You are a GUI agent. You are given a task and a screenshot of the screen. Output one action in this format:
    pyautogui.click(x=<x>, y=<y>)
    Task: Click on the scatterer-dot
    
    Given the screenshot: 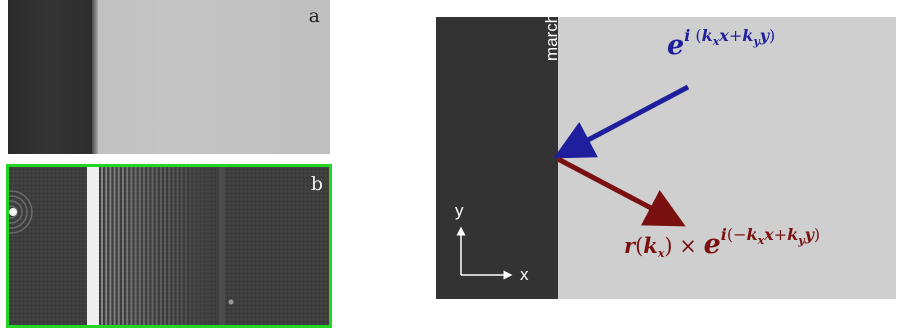 What is the action you would take?
    pyautogui.click(x=13, y=212)
    